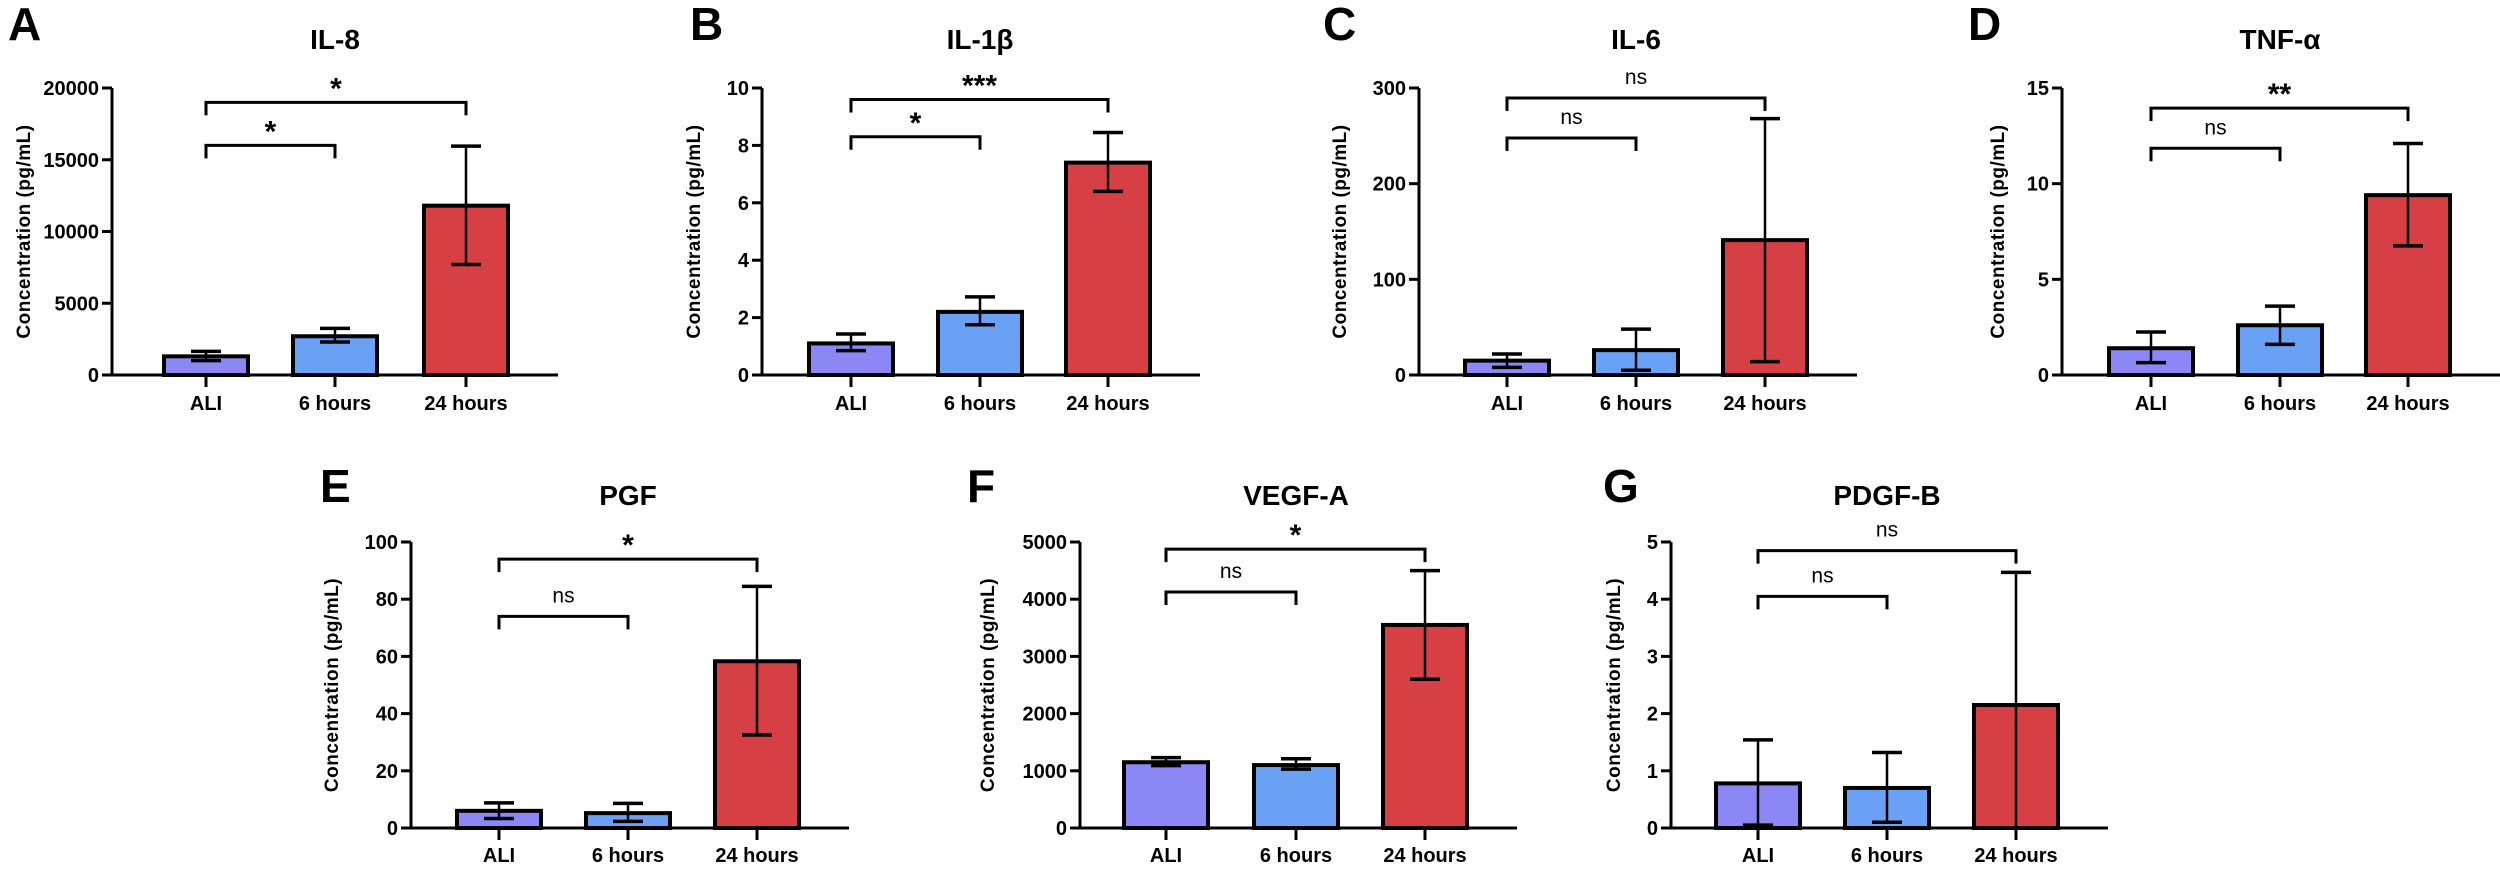 The image size is (2500, 870). I want to click on y-tick-label: 200, so click(1389, 185).